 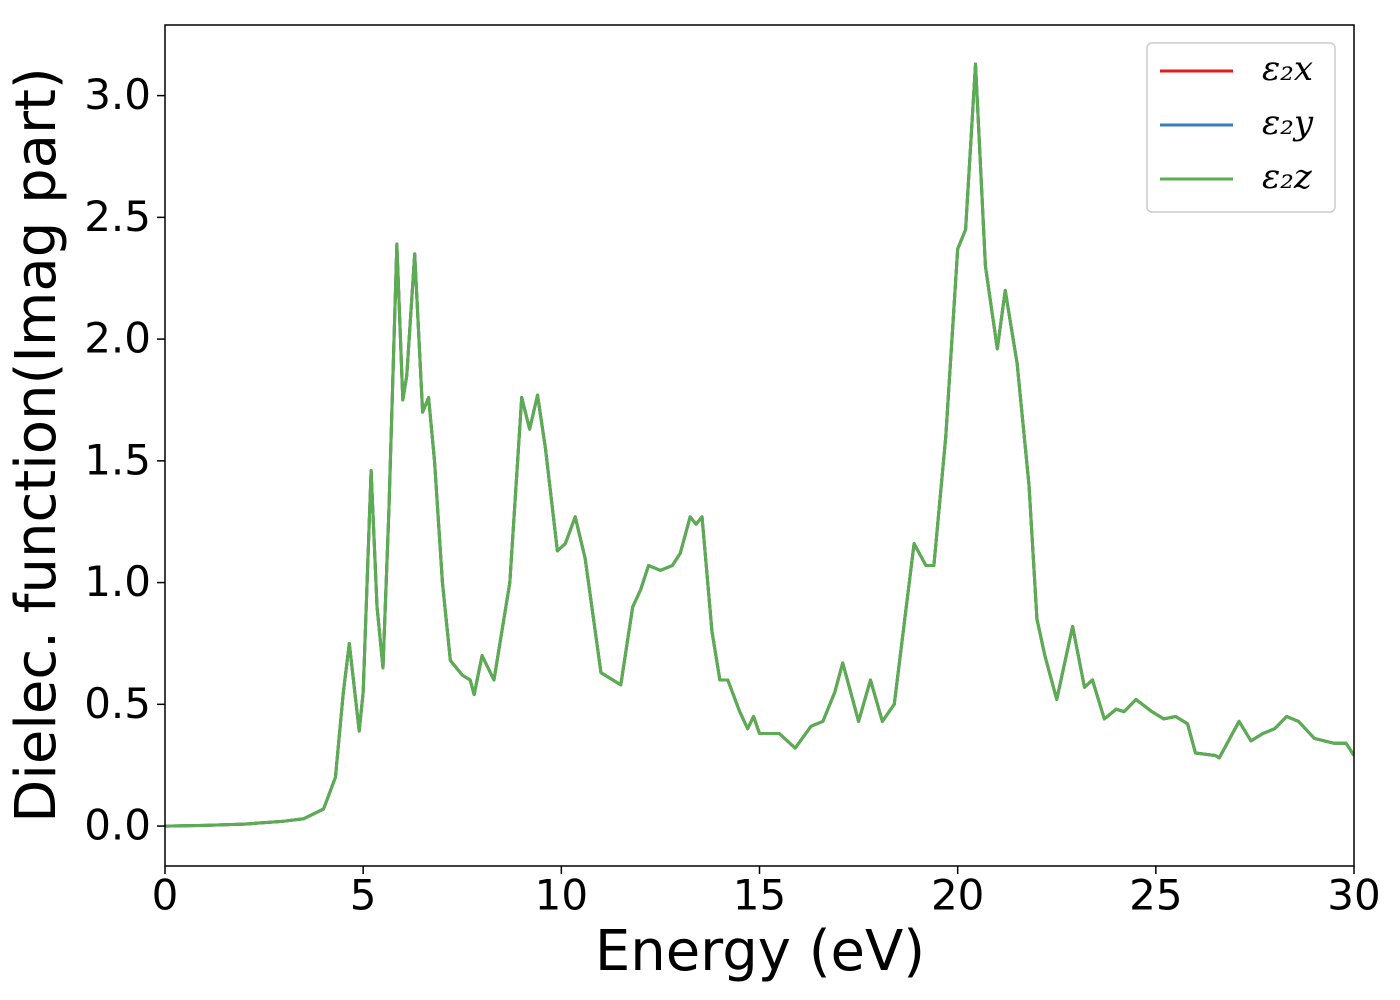 What do you see at coordinates (36, 445) in the screenshot?
I see `y-axis-label: Dielec. function(Imag part)` at bounding box center [36, 445].